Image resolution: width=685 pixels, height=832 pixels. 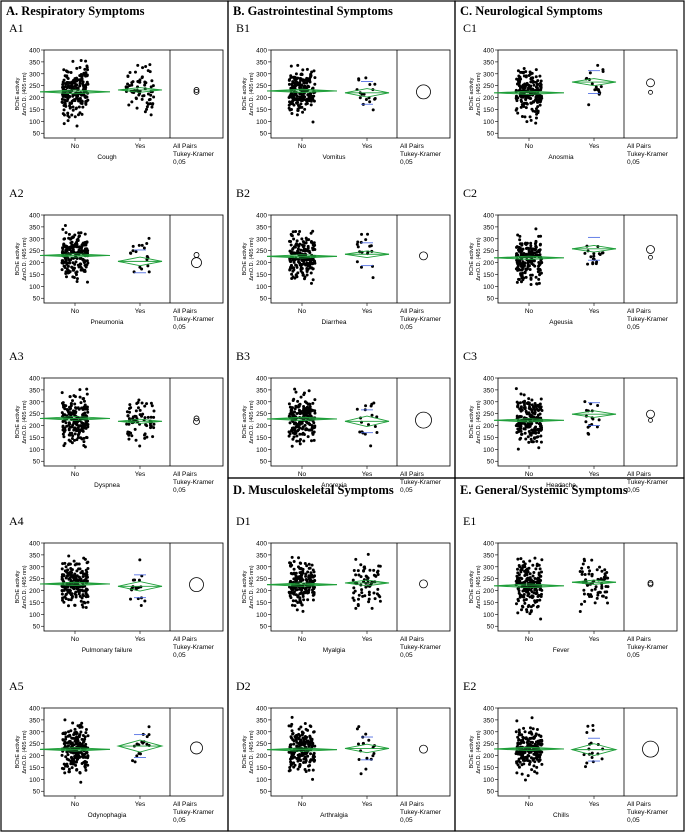 What do you see at coordinates (594, 311) in the screenshot?
I see `x-tick-label-yes: Yes` at bounding box center [594, 311].